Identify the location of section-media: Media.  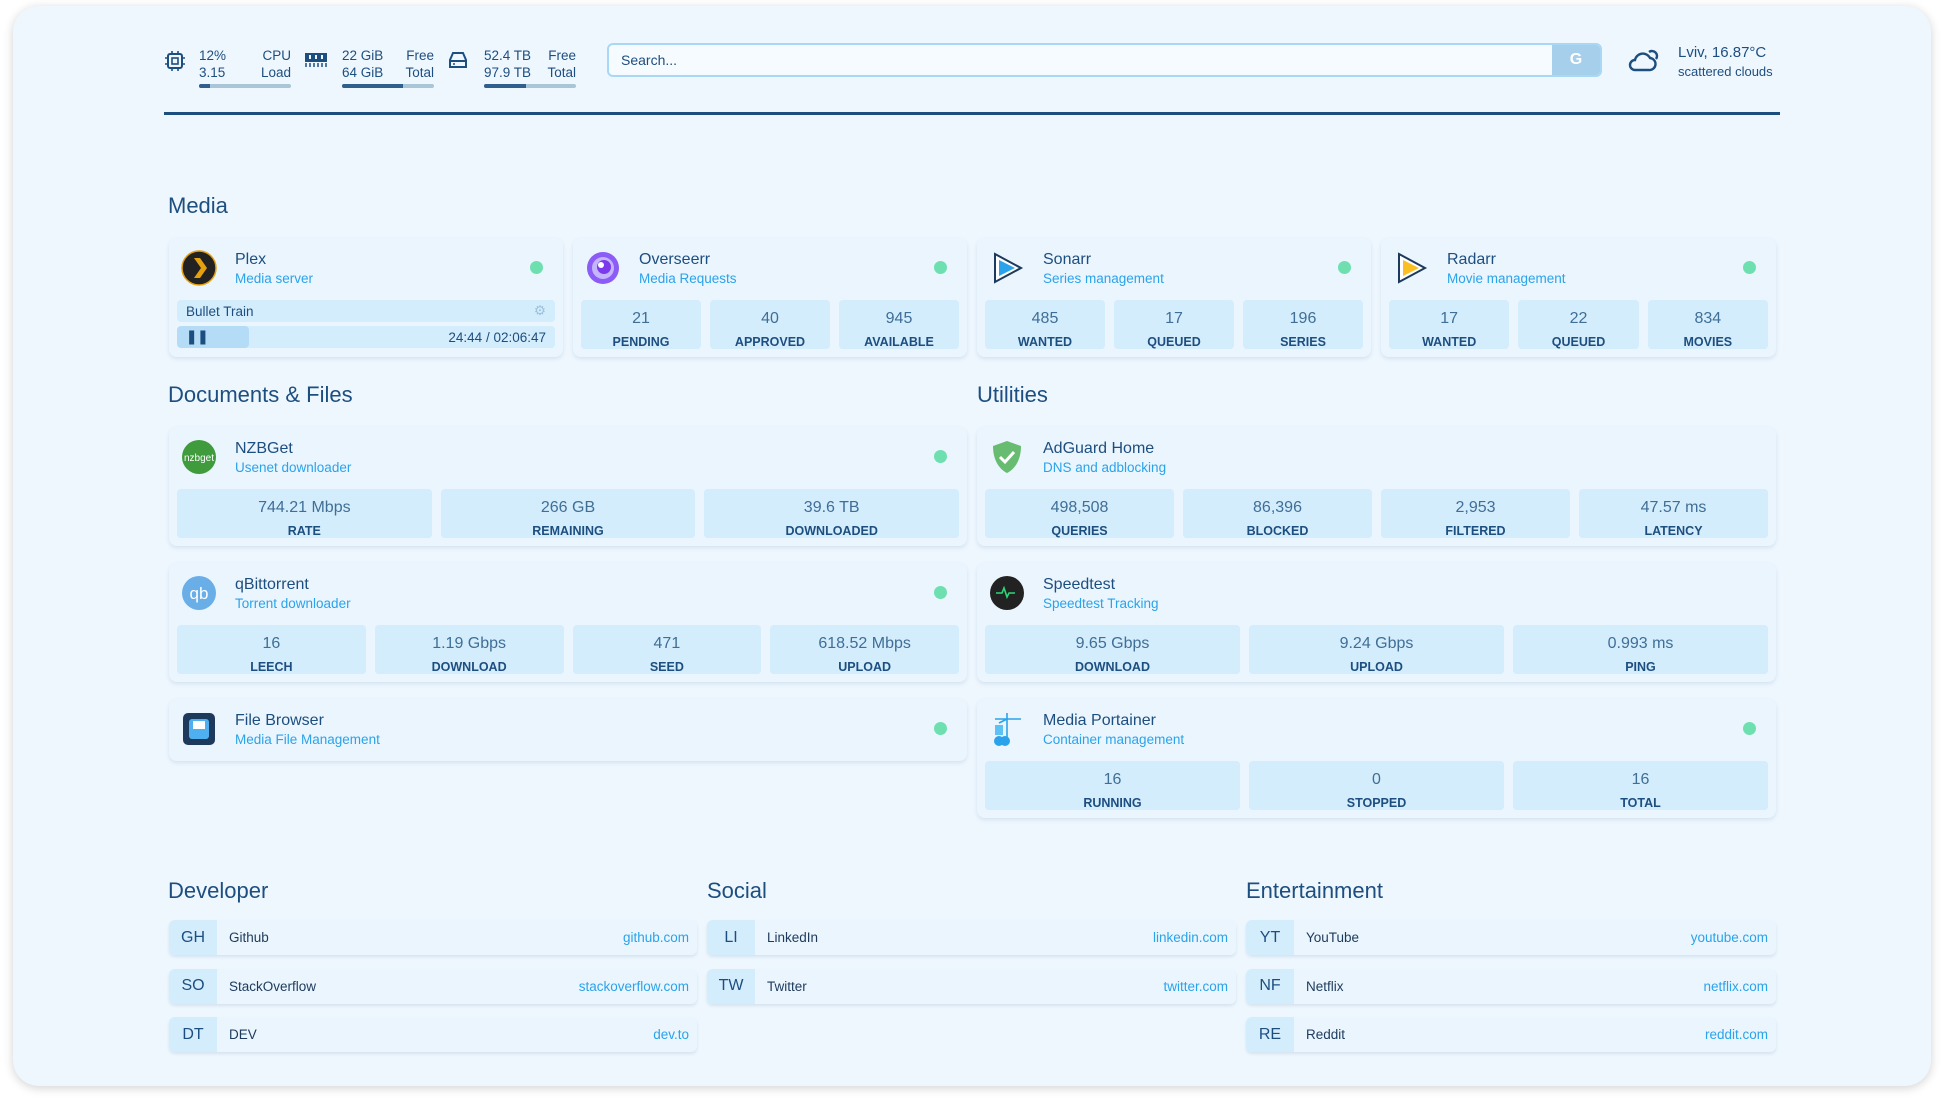
(198, 205).